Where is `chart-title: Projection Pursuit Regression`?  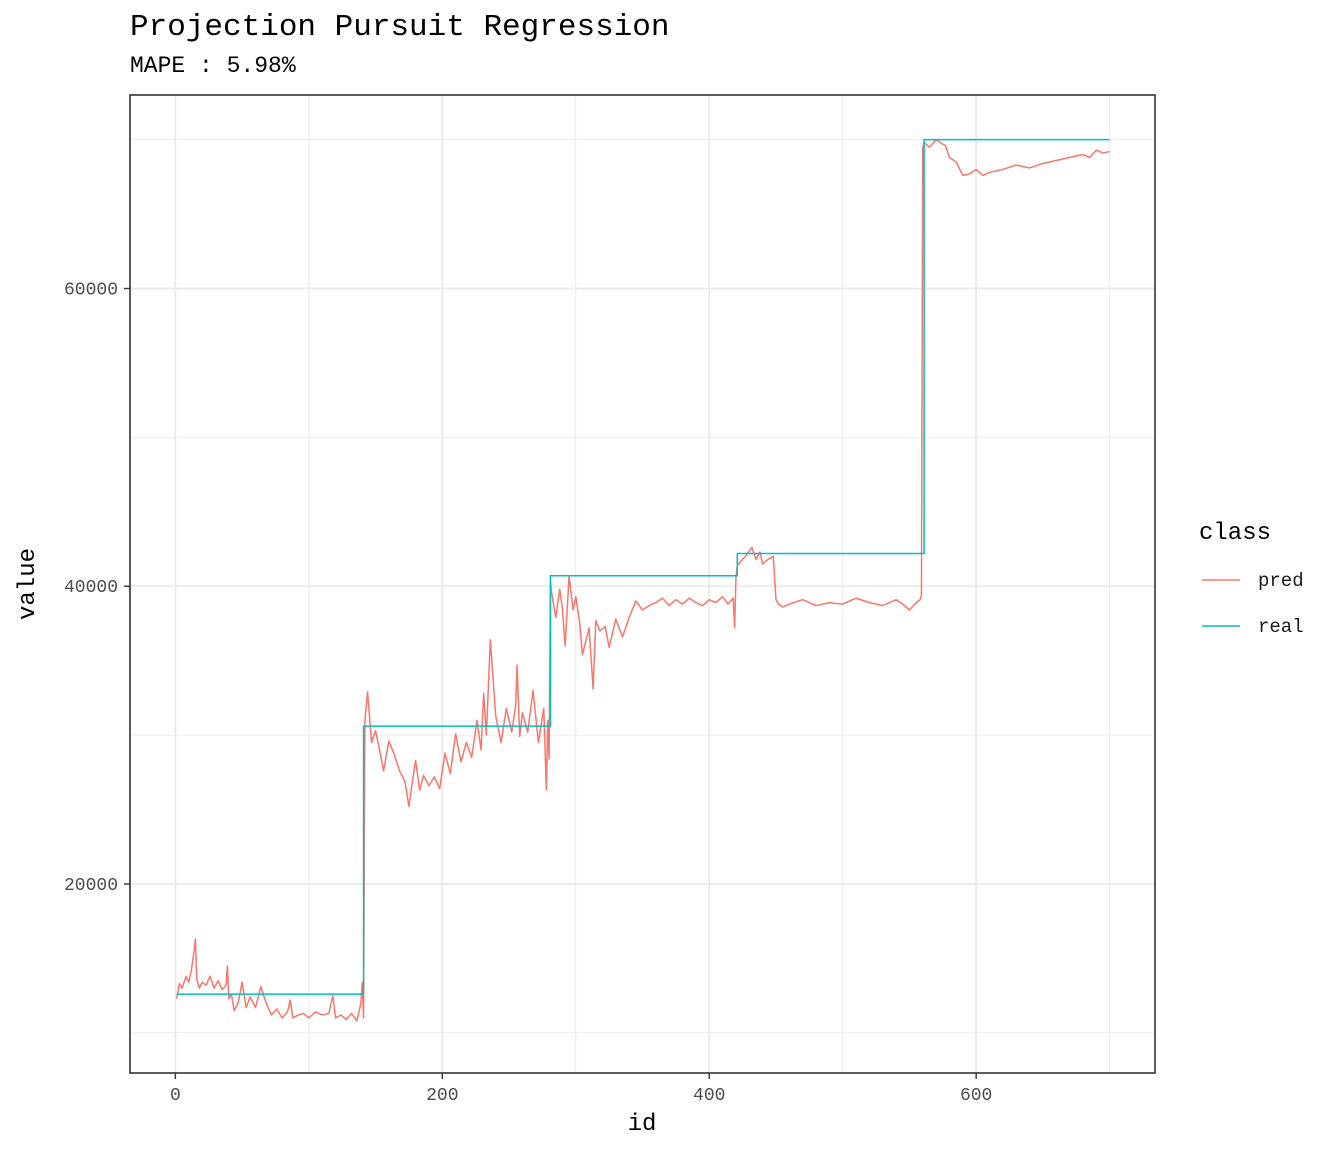 chart-title: Projection Pursuit Regression is located at coordinates (400, 27).